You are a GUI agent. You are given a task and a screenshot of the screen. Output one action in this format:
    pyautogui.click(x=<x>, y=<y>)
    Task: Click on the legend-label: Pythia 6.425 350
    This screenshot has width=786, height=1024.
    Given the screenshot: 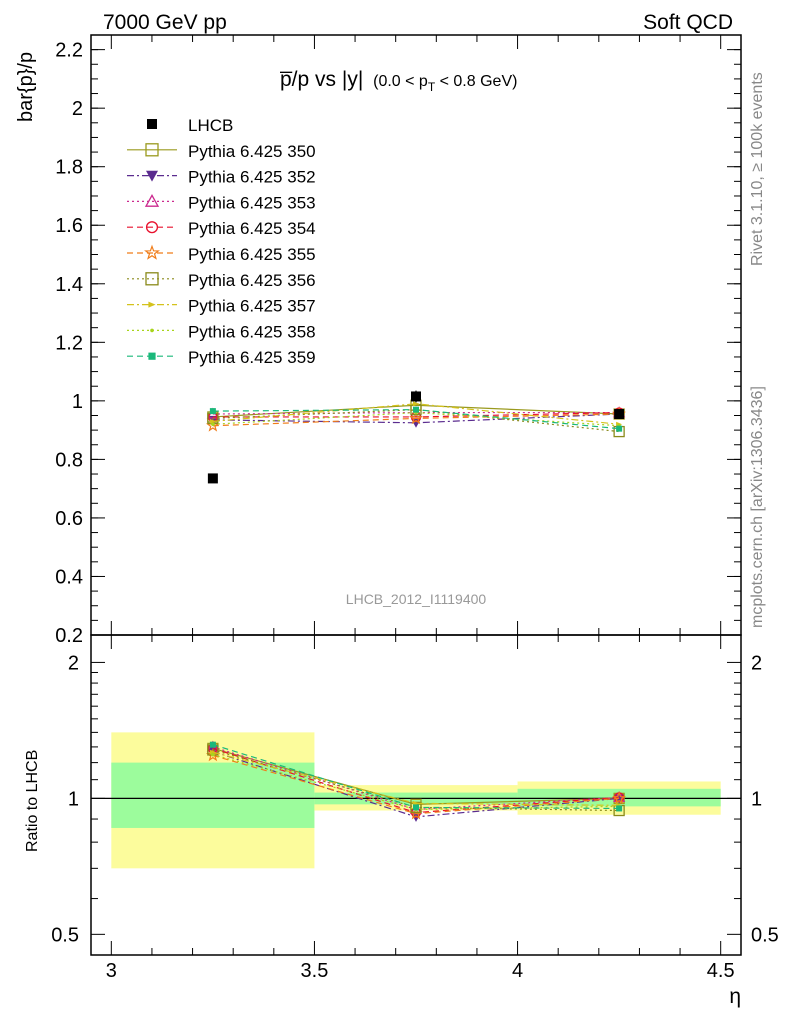 What is the action you would take?
    pyautogui.click(x=252, y=151)
    